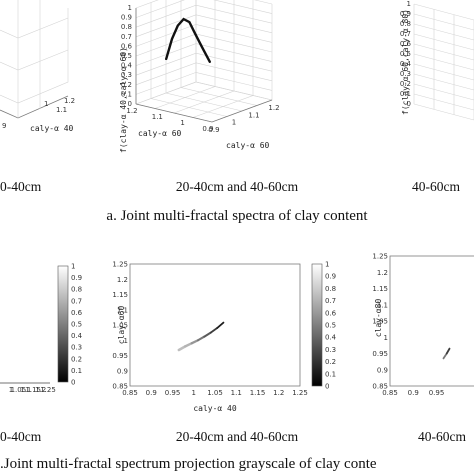 This screenshot has width=474, height=474. What do you see at coordinates (330, 374) in the screenshot?
I see `colorbar-tick: 0.1` at bounding box center [330, 374].